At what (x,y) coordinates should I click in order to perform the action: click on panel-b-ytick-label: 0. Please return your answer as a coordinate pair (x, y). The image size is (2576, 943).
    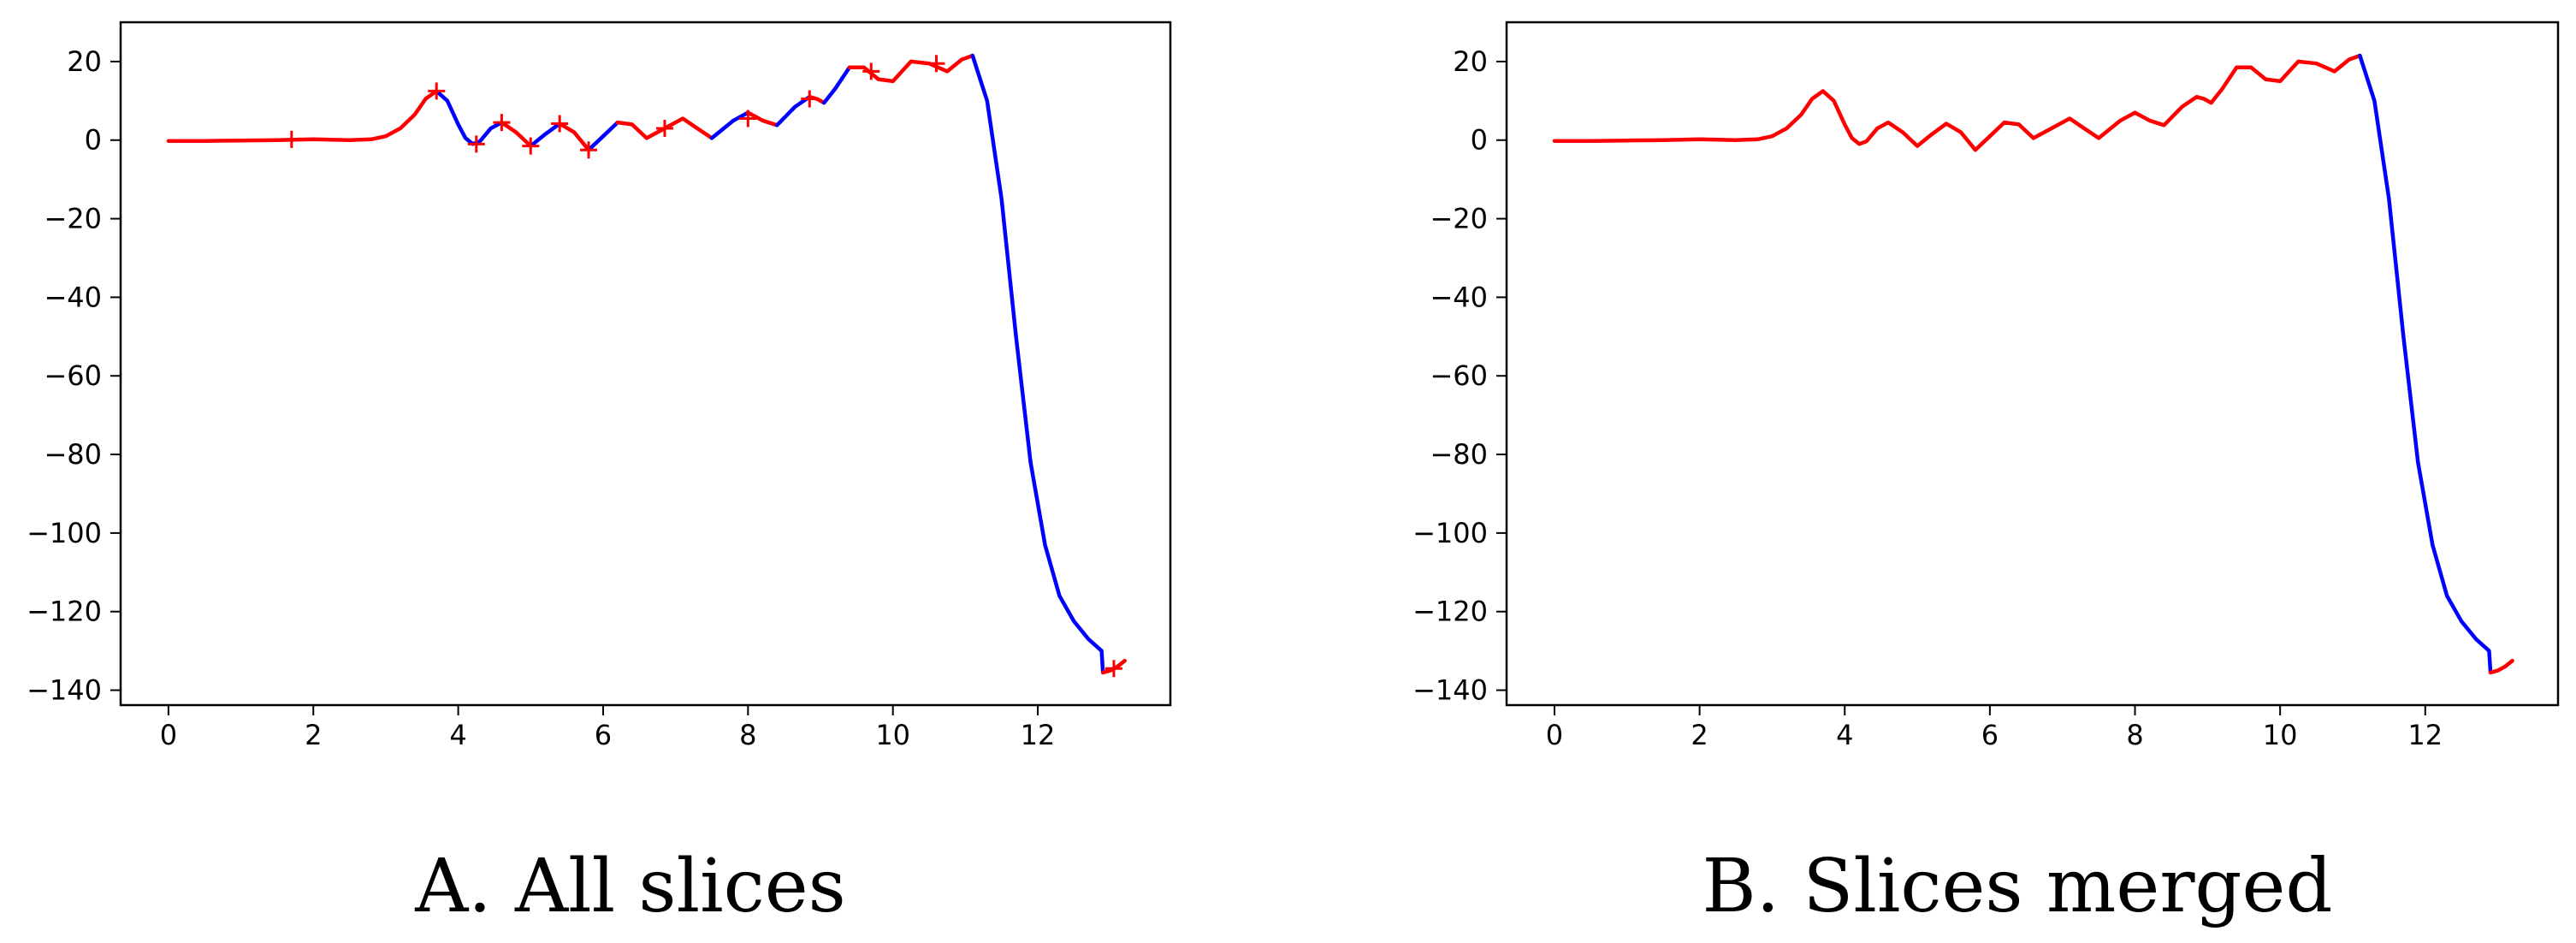
    Looking at the image, I should click on (1480, 140).